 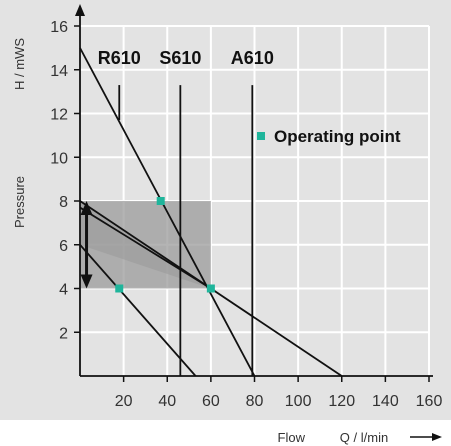 What do you see at coordinates (59, 115) in the screenshot?
I see `y-tick-label: 12` at bounding box center [59, 115].